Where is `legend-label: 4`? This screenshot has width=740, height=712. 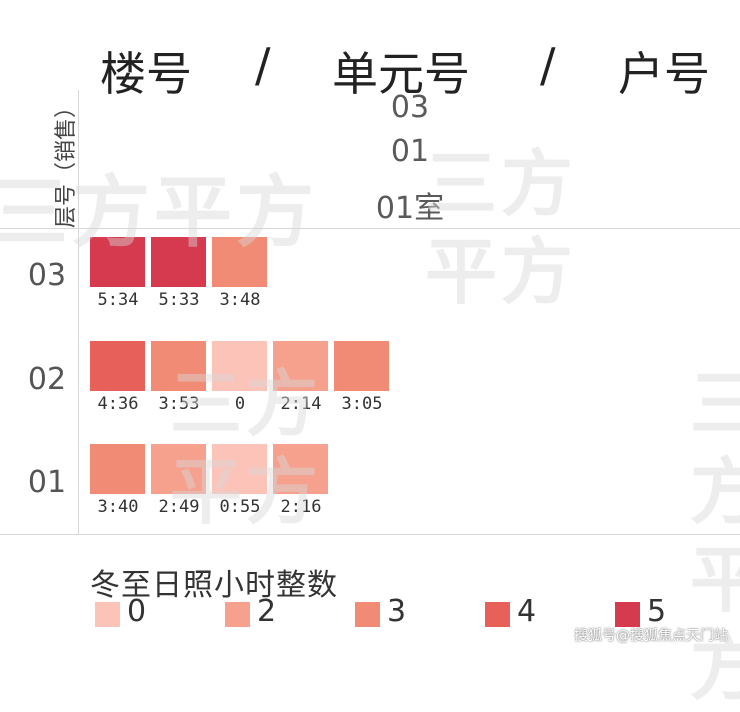
legend-label: 4 is located at coordinates (527, 611).